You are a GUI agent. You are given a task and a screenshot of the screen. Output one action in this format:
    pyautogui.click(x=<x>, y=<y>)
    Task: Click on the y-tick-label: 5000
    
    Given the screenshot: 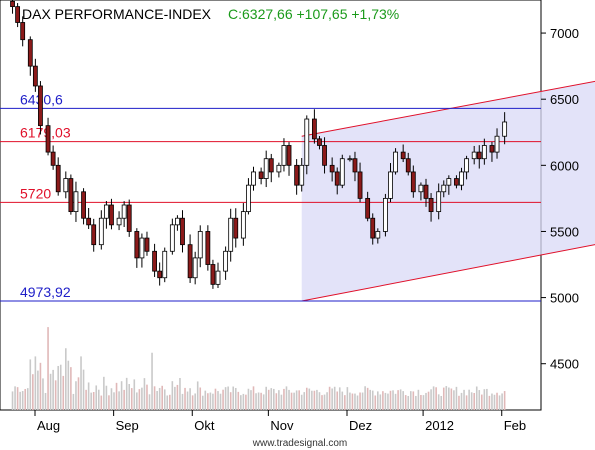 What is the action you would take?
    pyautogui.click(x=564, y=298)
    